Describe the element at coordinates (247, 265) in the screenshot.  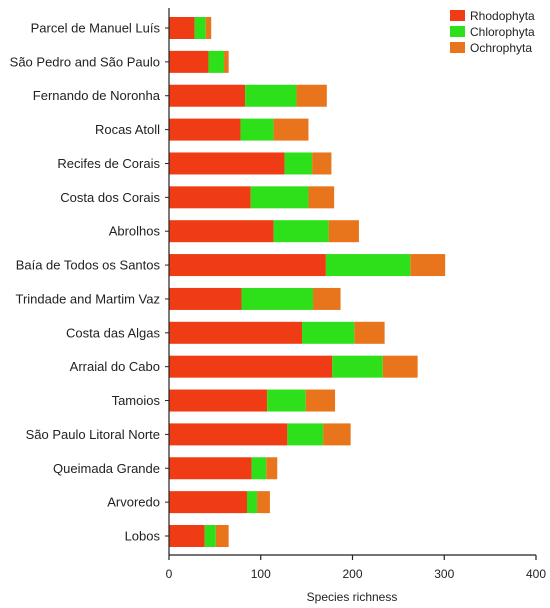
I see `bar-baia-de-todos-os-santos-rhodophyta` at that location.